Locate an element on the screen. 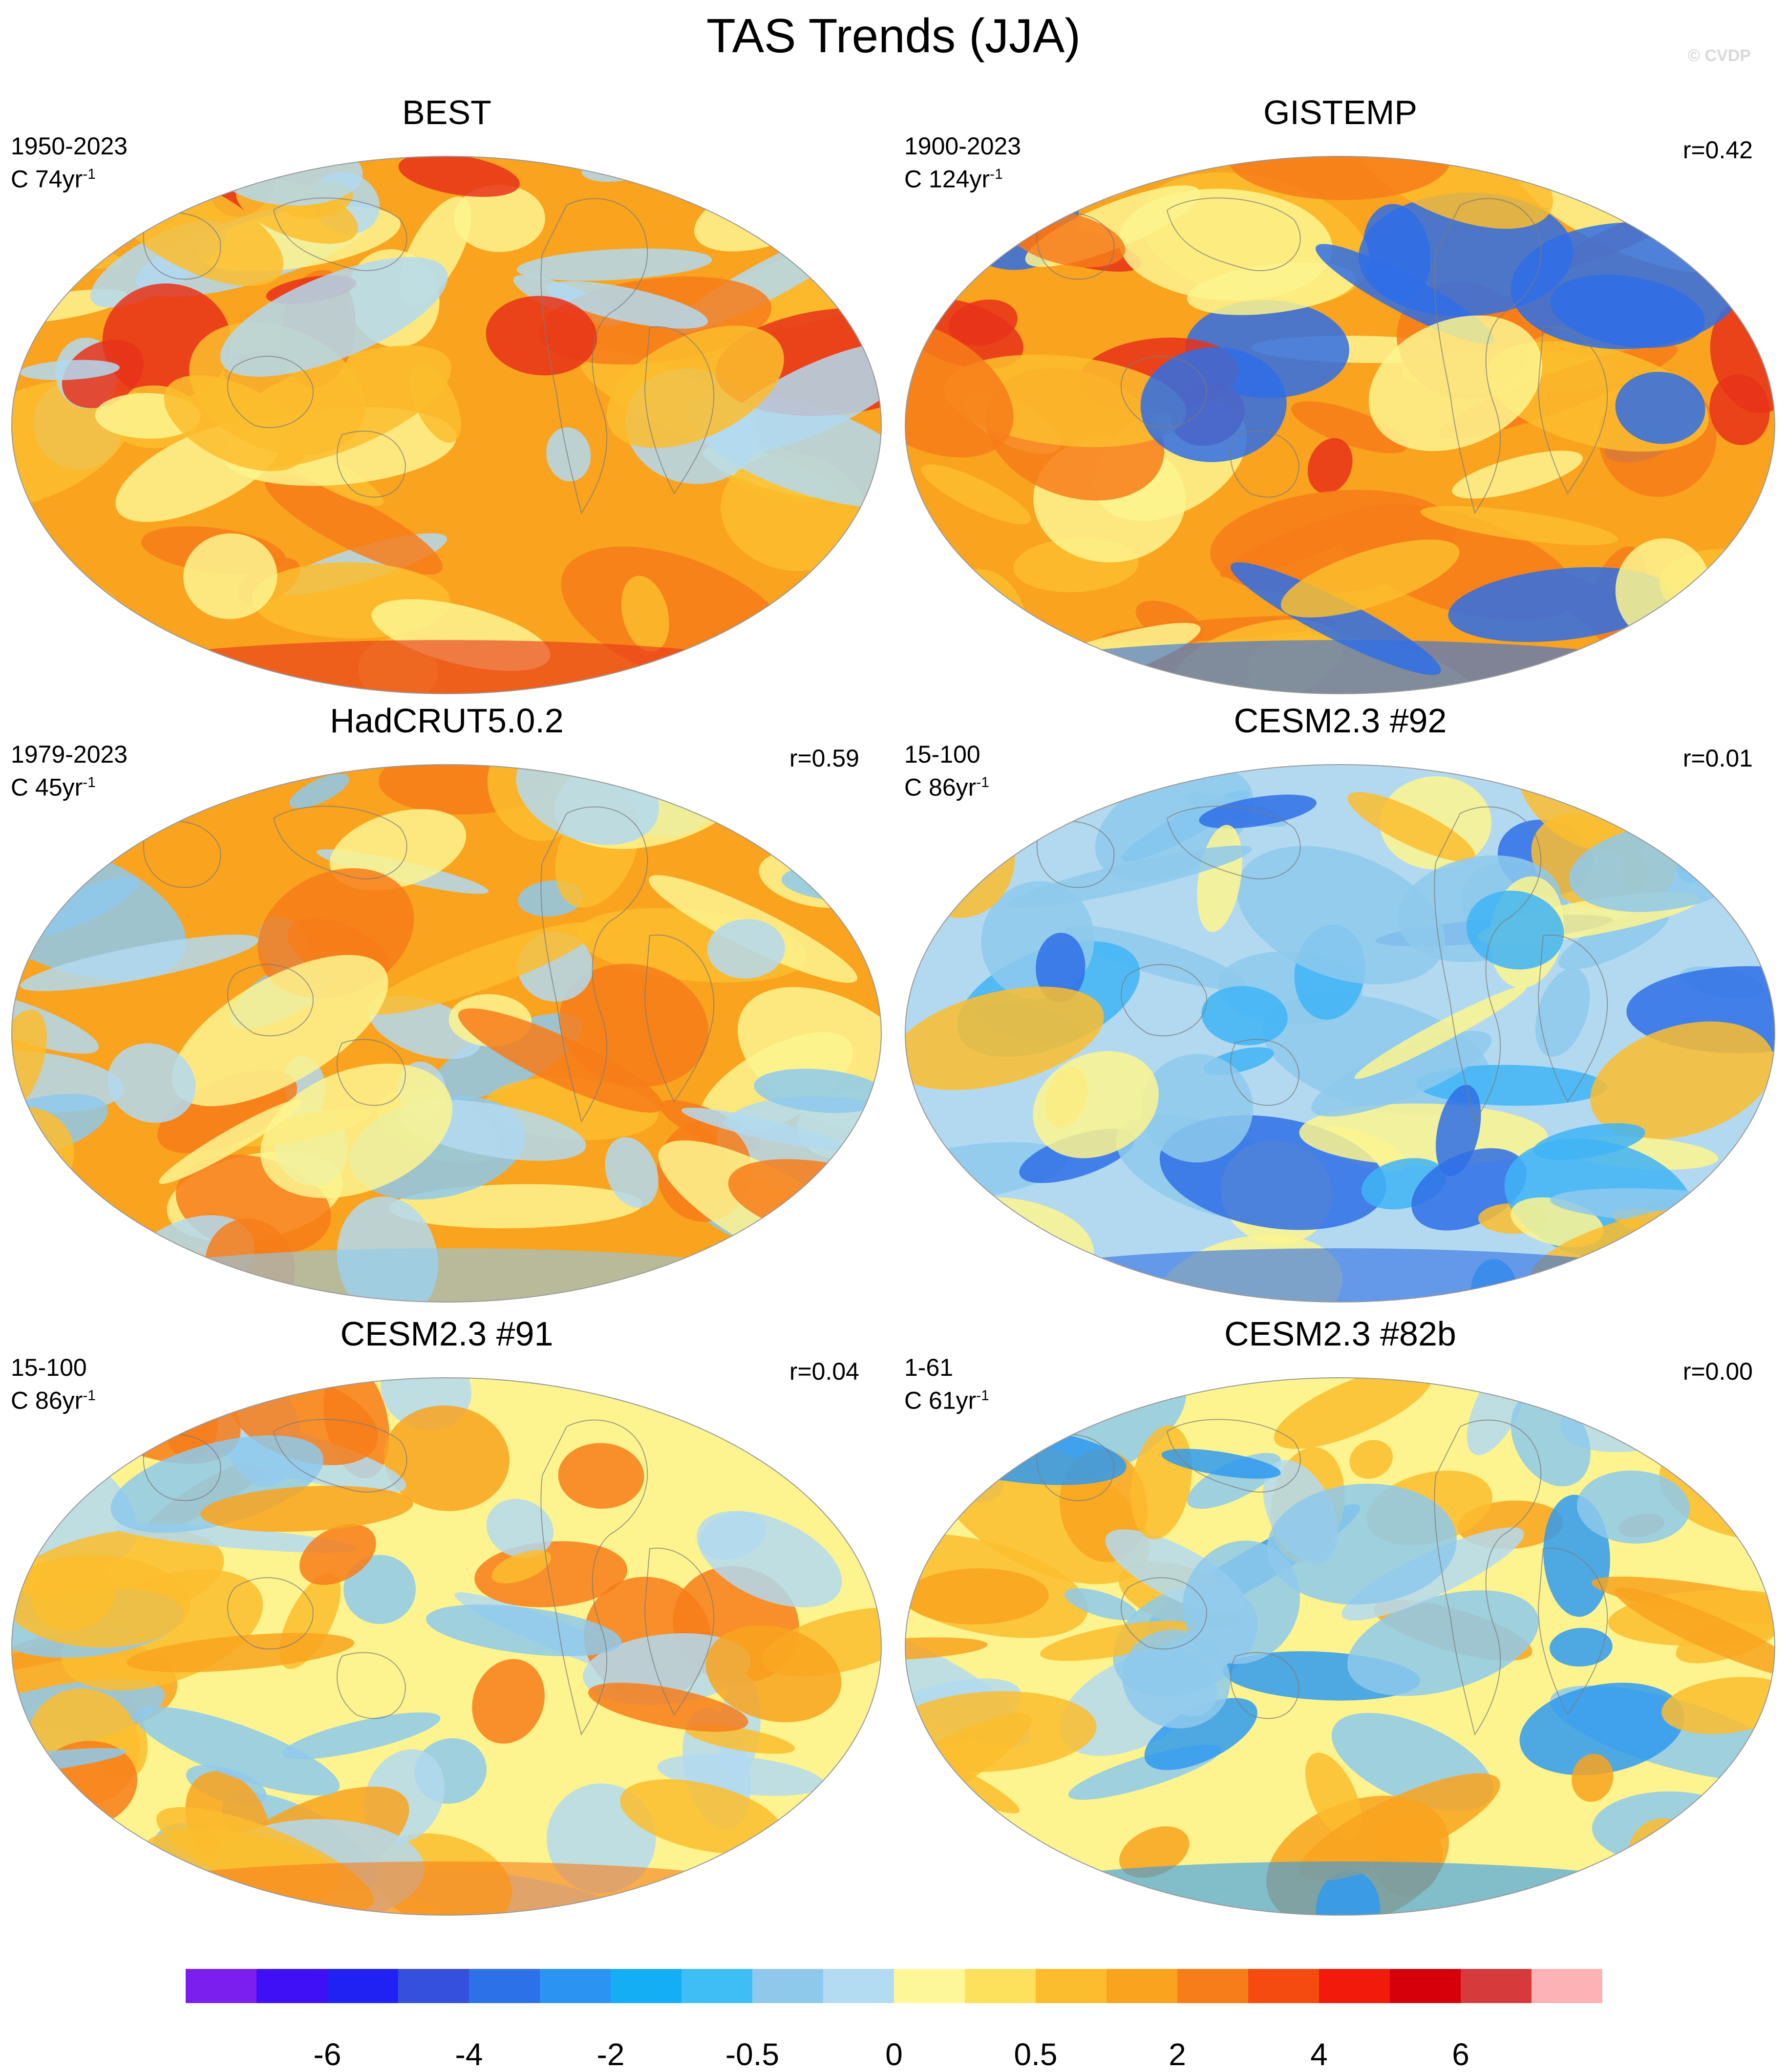  panel-period-info: 1900-2023 C 124yr-1 is located at coordinates (962, 162).